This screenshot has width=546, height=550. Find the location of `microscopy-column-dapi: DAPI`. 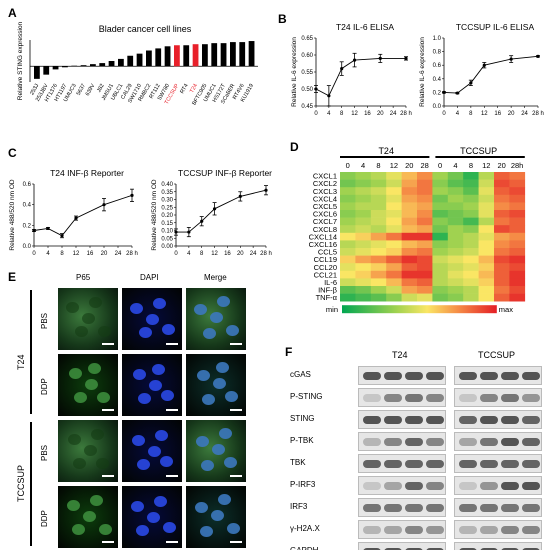

microscopy-column-dapi: DAPI is located at coordinates (149, 277).